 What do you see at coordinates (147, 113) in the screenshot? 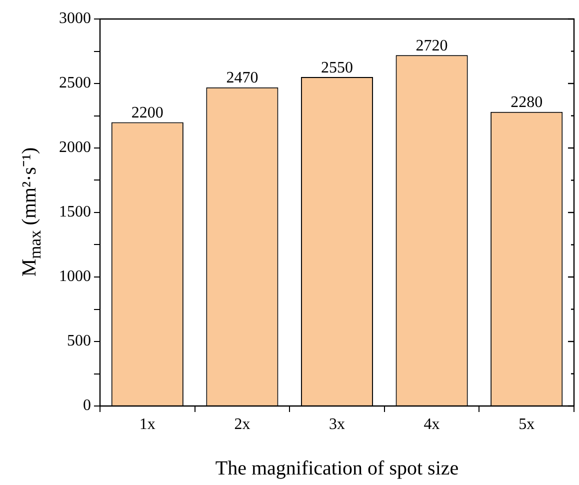
I see `data-label: 2200` at bounding box center [147, 113].